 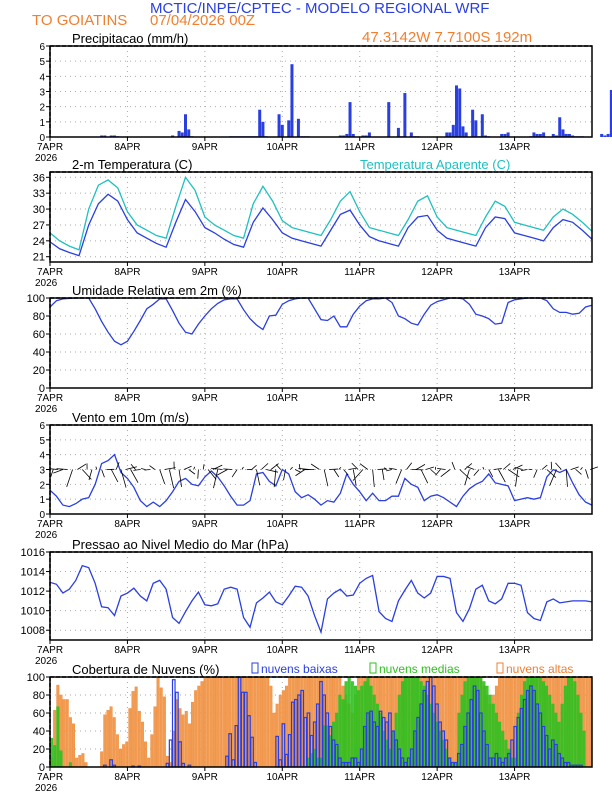 I want to click on legend-label-nuvens-medias: nuvens medias, so click(x=419, y=669).